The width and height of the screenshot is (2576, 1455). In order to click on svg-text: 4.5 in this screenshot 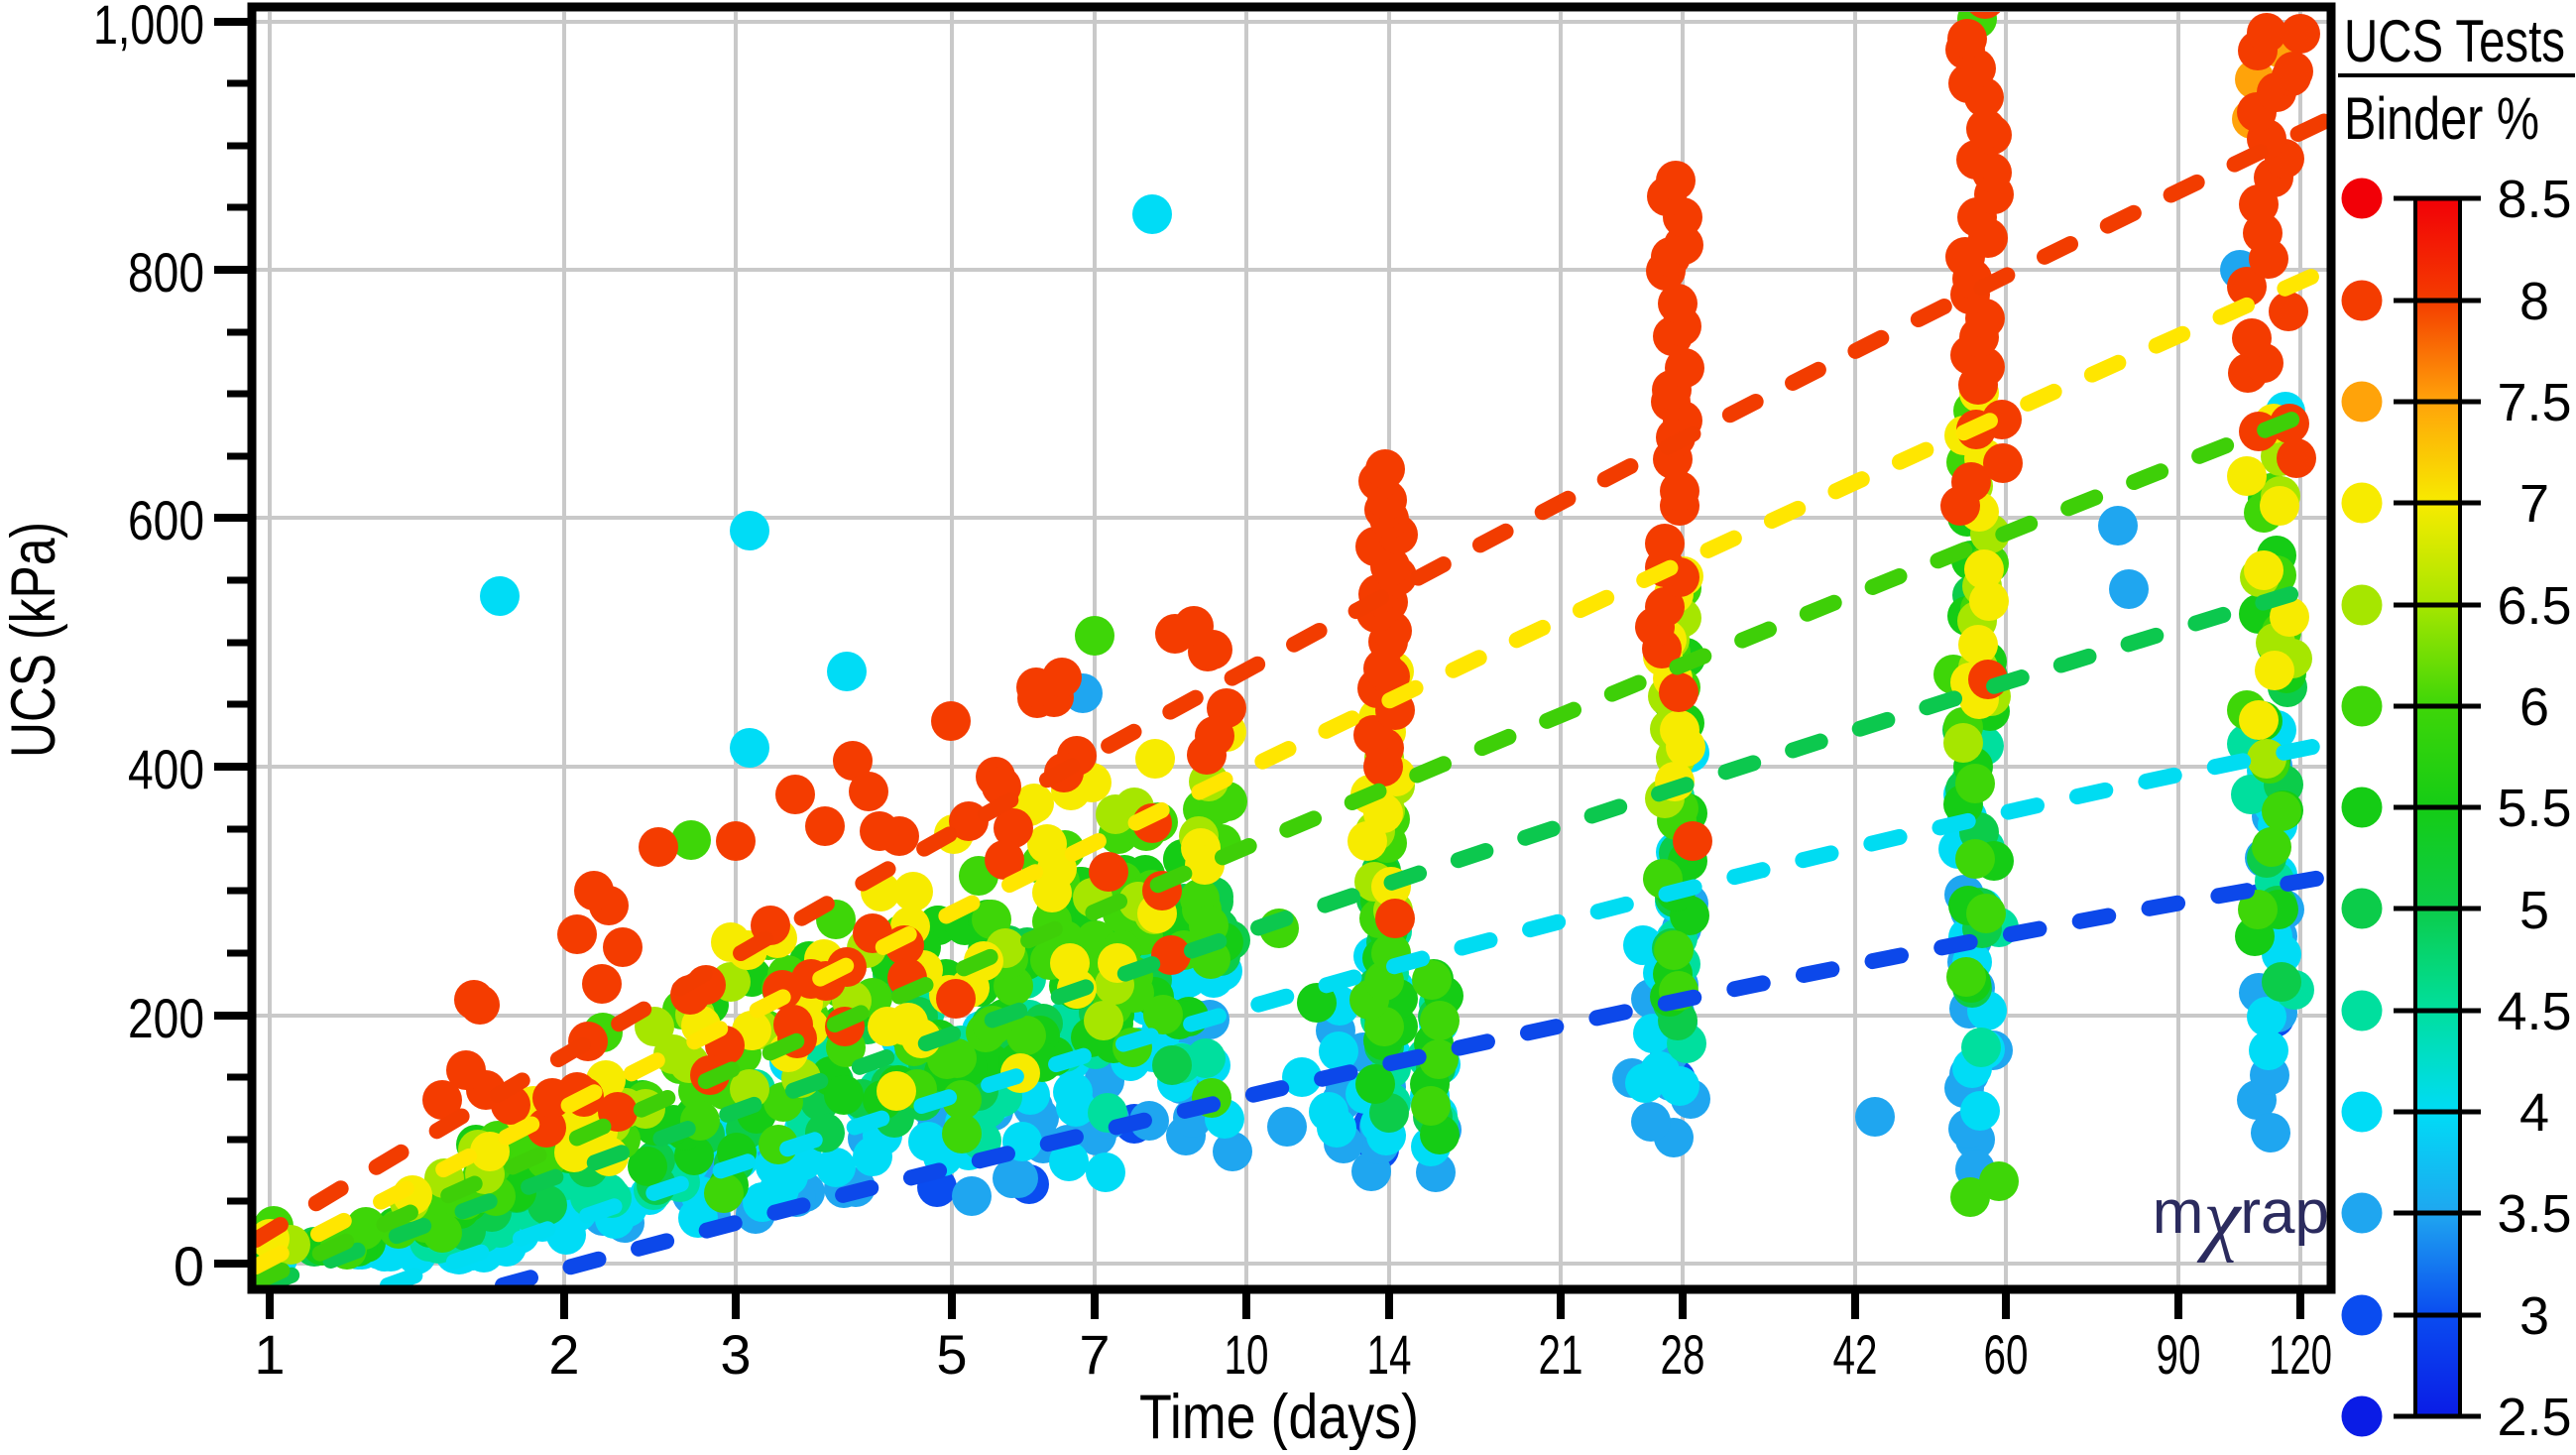, I will do `click(2534, 1011)`.